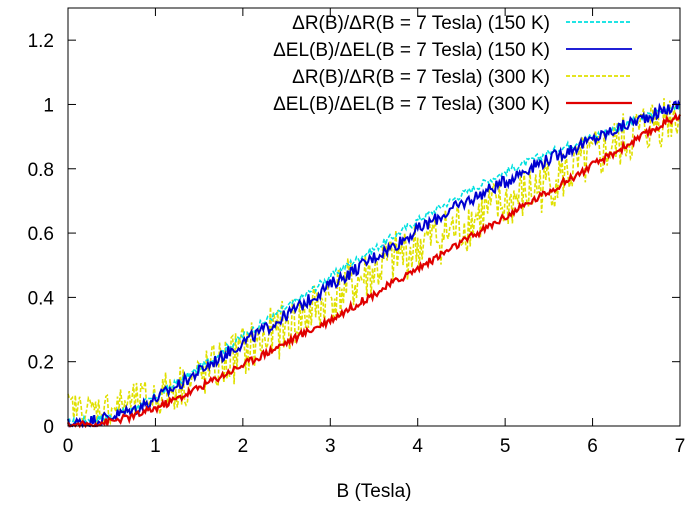 The height and width of the screenshot is (506, 689). Describe the element at coordinates (411, 50) in the screenshot. I see `legend-label: ΔEL(B)/ΔEL(B = 7 Tesla) (150 K)` at that location.